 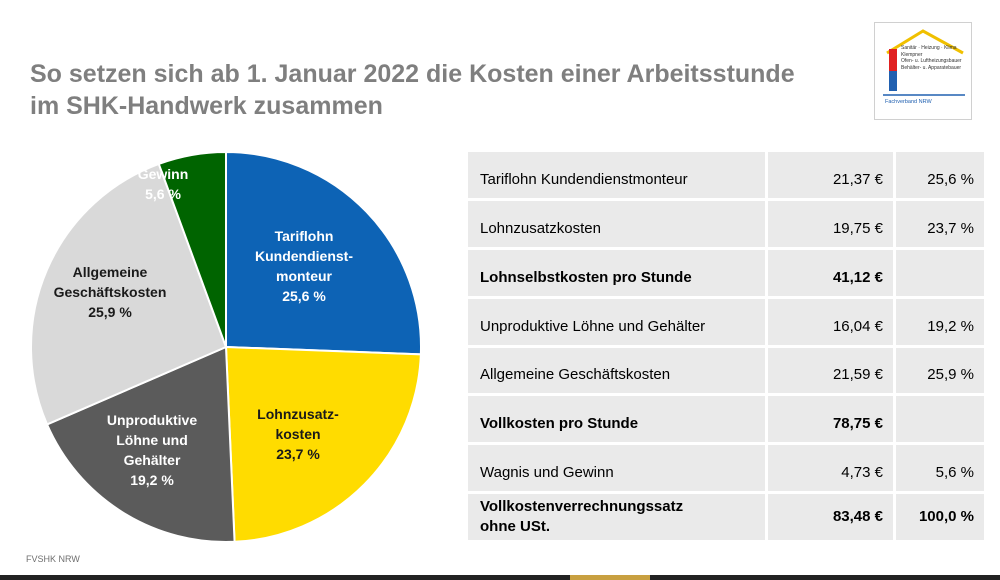 I want to click on pie-slice-label-line: Löhne und, so click(x=152, y=440).